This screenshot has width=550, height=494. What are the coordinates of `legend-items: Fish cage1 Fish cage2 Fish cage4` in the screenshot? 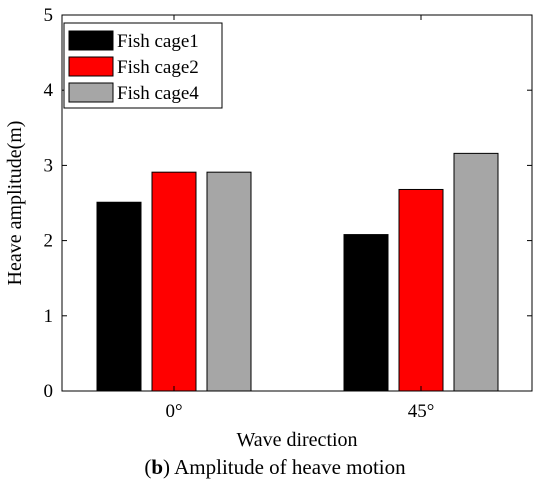 It's located at (133, 67).